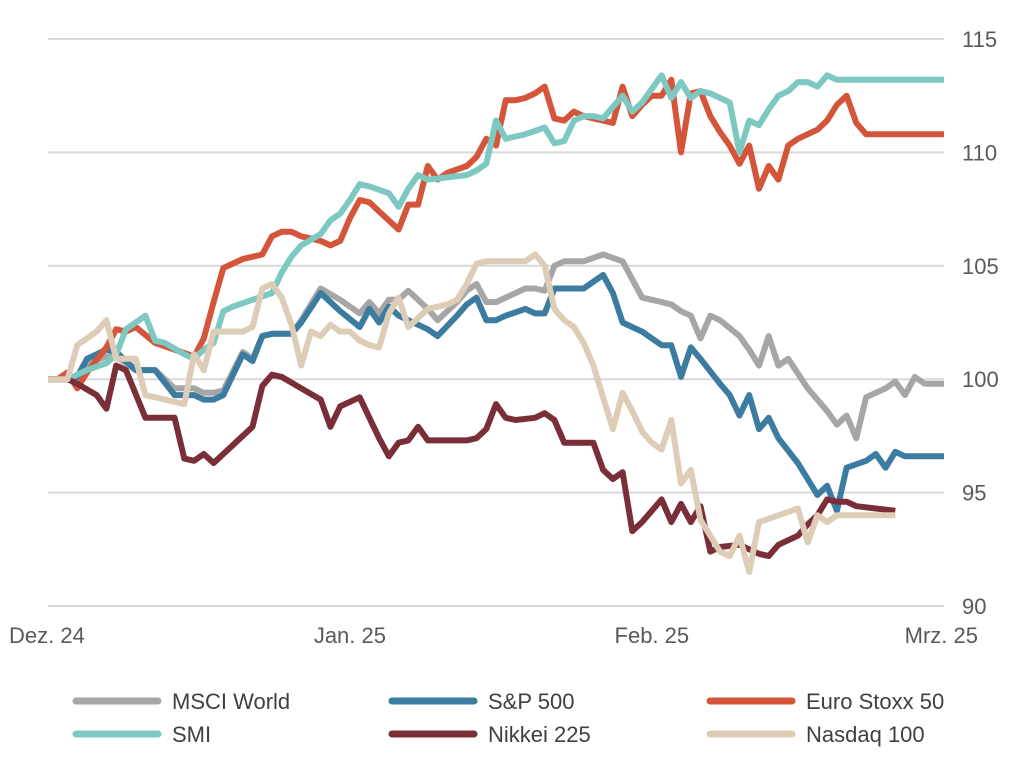 This screenshot has height=772, width=1024. What do you see at coordinates (980, 323) in the screenshot?
I see `y-axis-ticks: 90 95 100 105 110 115` at bounding box center [980, 323].